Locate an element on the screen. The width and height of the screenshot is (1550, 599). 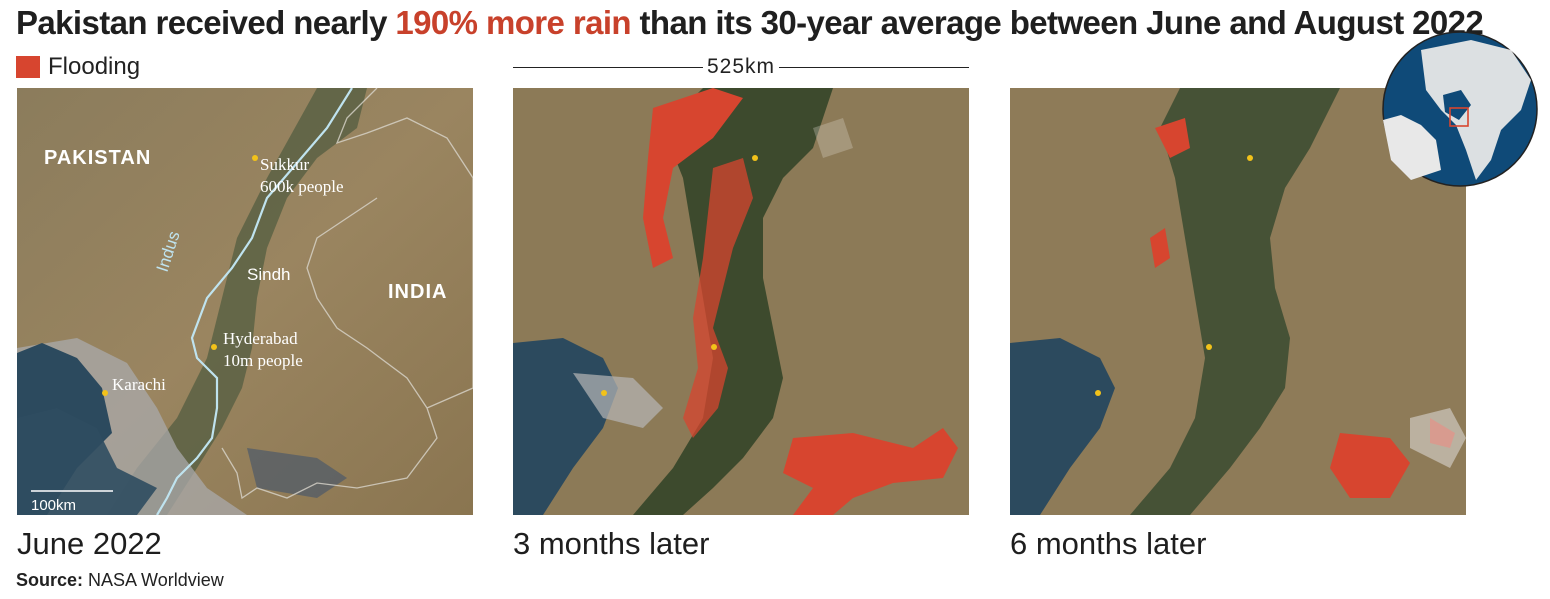
legend: Flooding is located at coordinates (78, 67).